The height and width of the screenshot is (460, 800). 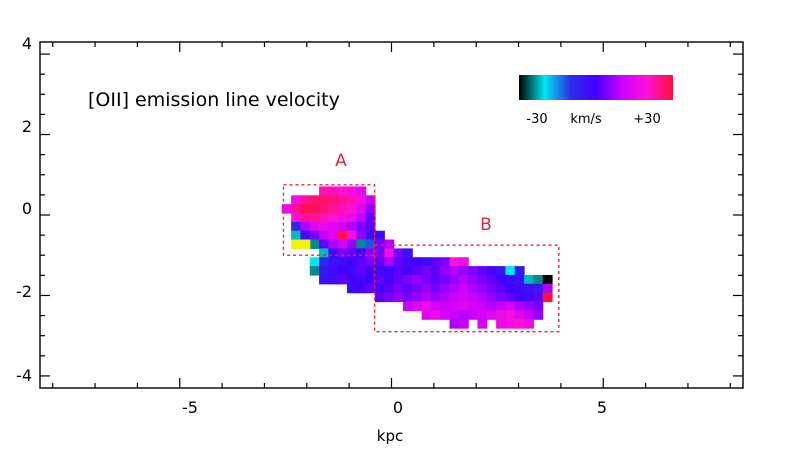 I want to click on region-boxes, so click(x=421, y=258).